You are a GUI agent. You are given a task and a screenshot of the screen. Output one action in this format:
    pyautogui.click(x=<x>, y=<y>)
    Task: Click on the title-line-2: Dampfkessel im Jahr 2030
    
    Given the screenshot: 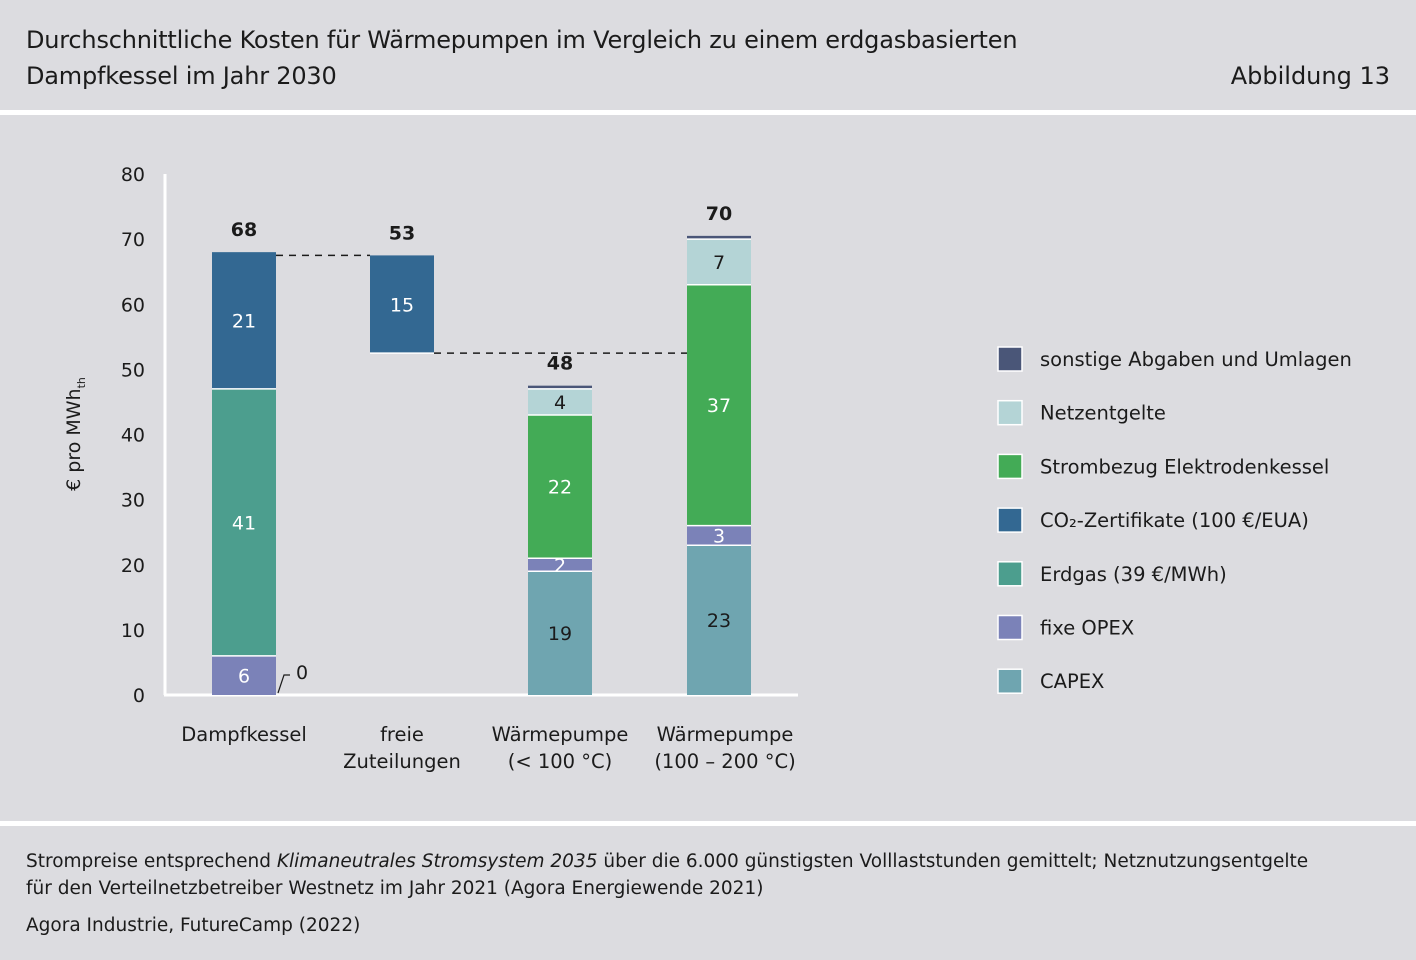 What is the action you would take?
    pyautogui.click(x=181, y=76)
    